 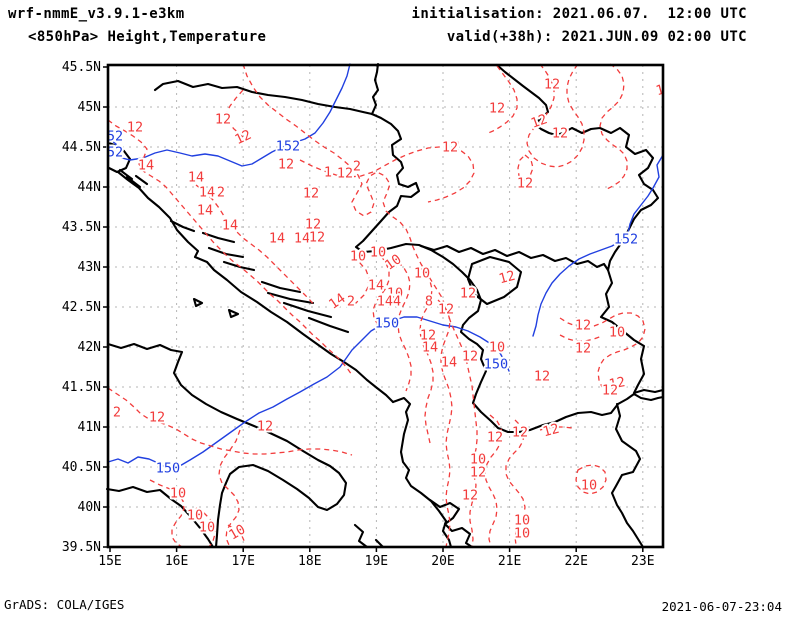 What do you see at coordinates (445, 423) in the screenshot?
I see `temp-contour-center-e` at bounding box center [445, 423].